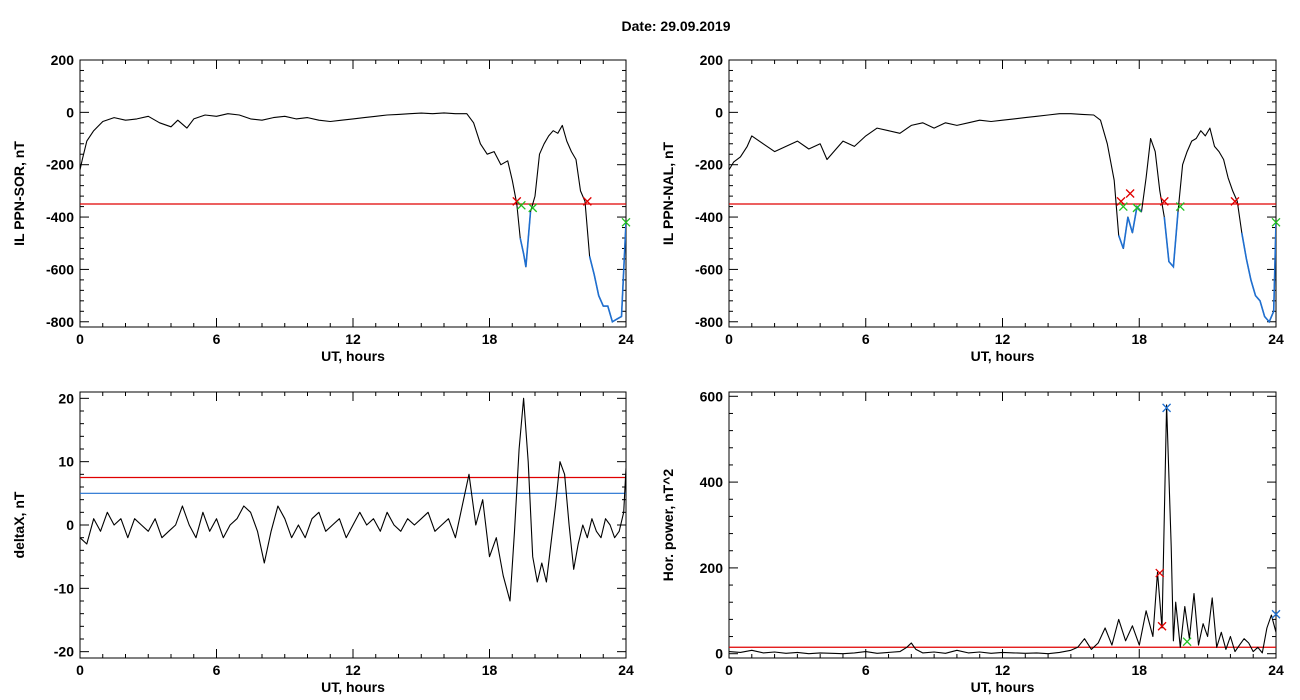 This screenshot has height=700, width=1300. What do you see at coordinates (676, 26) in the screenshot?
I see `page-title: Date: 29.09.2019` at bounding box center [676, 26].